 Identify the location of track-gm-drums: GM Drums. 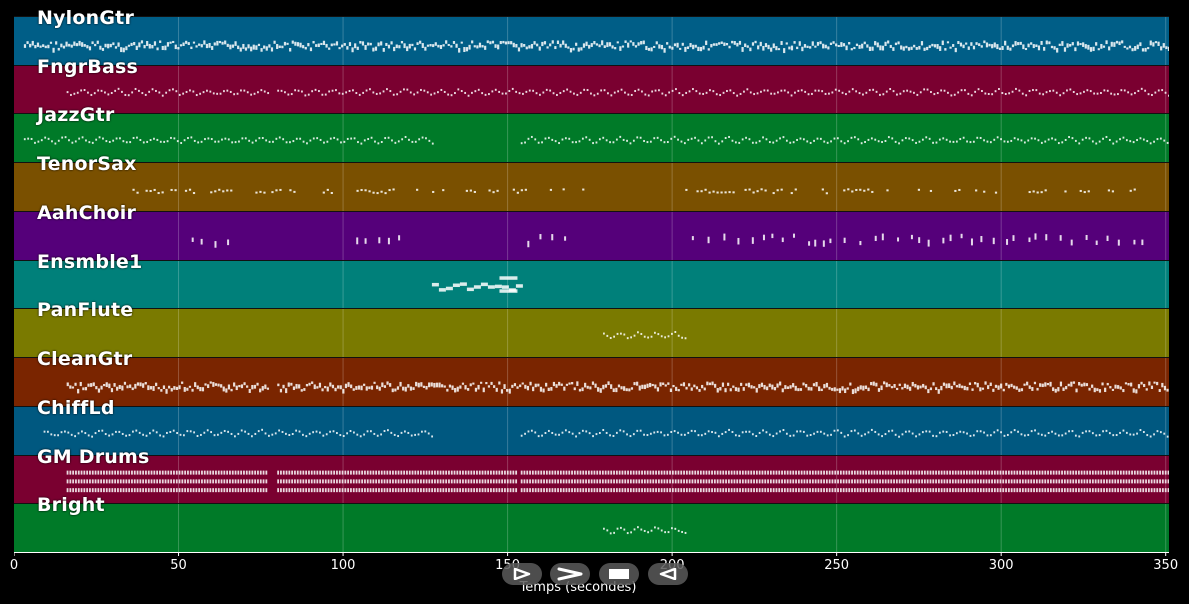
(591, 475).